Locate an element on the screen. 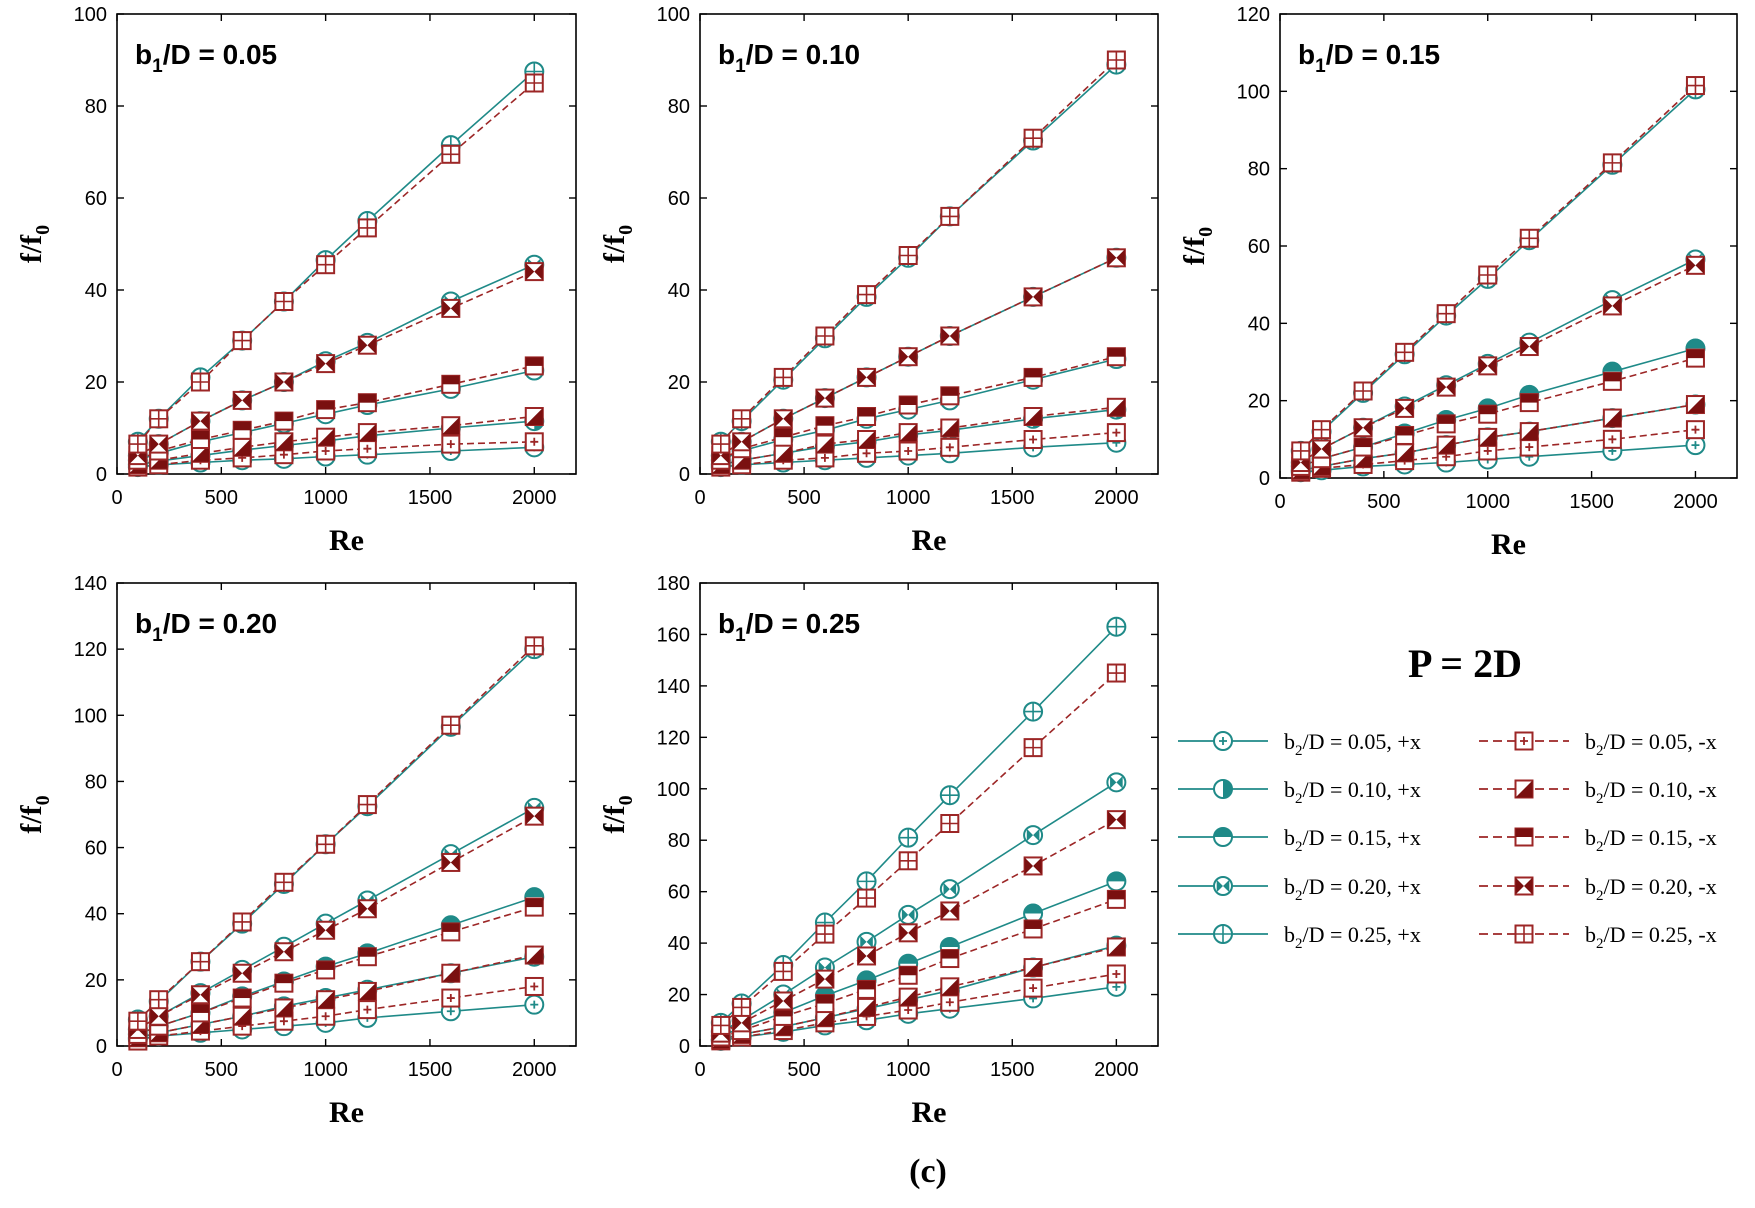 This screenshot has width=1755, height=1208. x-tick-label: 1500 is located at coordinates (1012, 498).